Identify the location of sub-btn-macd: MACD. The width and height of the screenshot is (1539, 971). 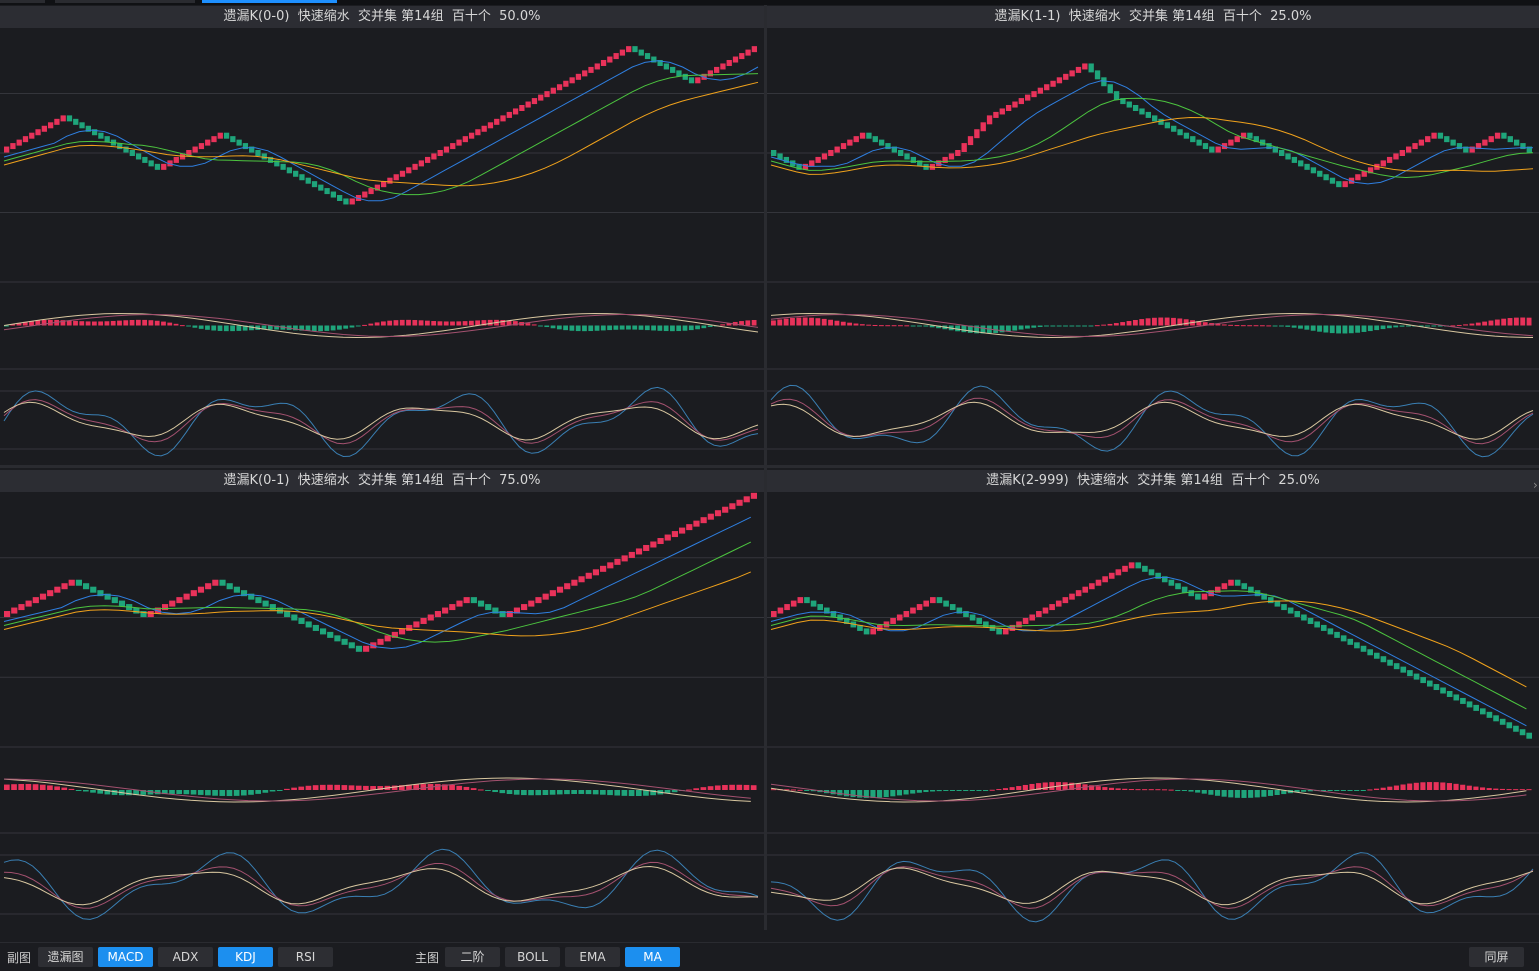
(125, 957).